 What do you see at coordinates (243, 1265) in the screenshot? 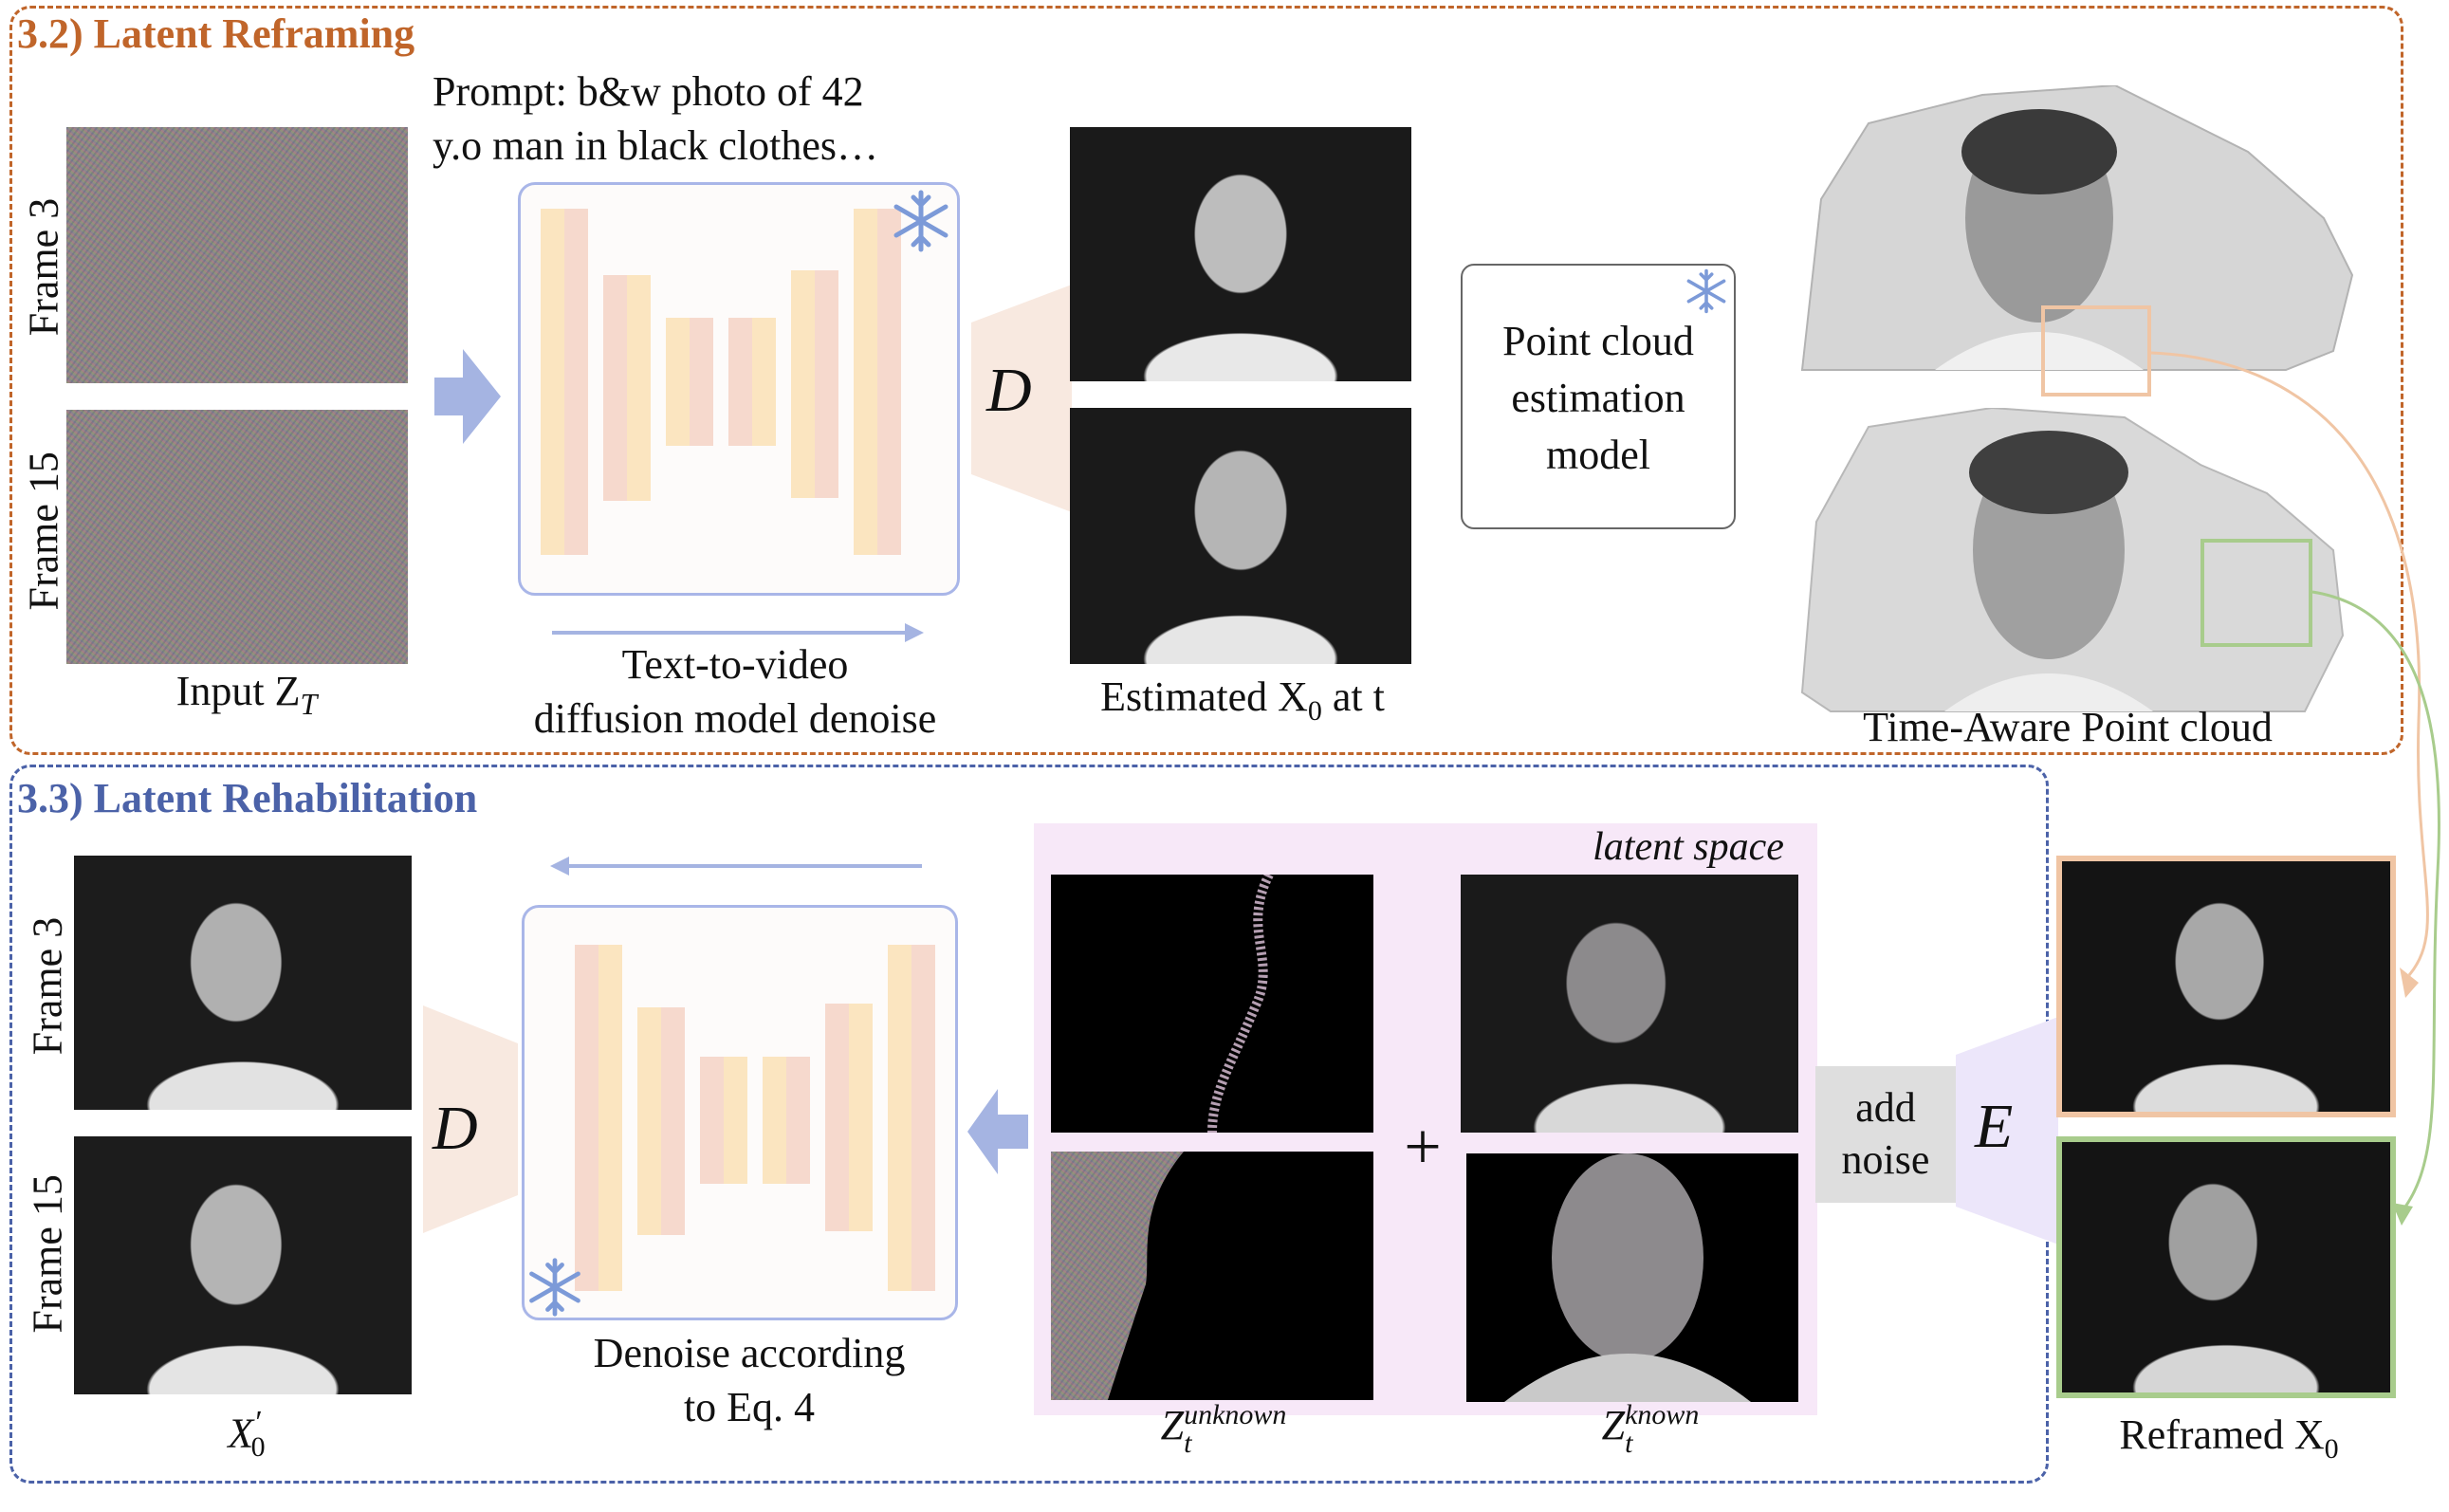
I see `output-frame-15-photo` at bounding box center [243, 1265].